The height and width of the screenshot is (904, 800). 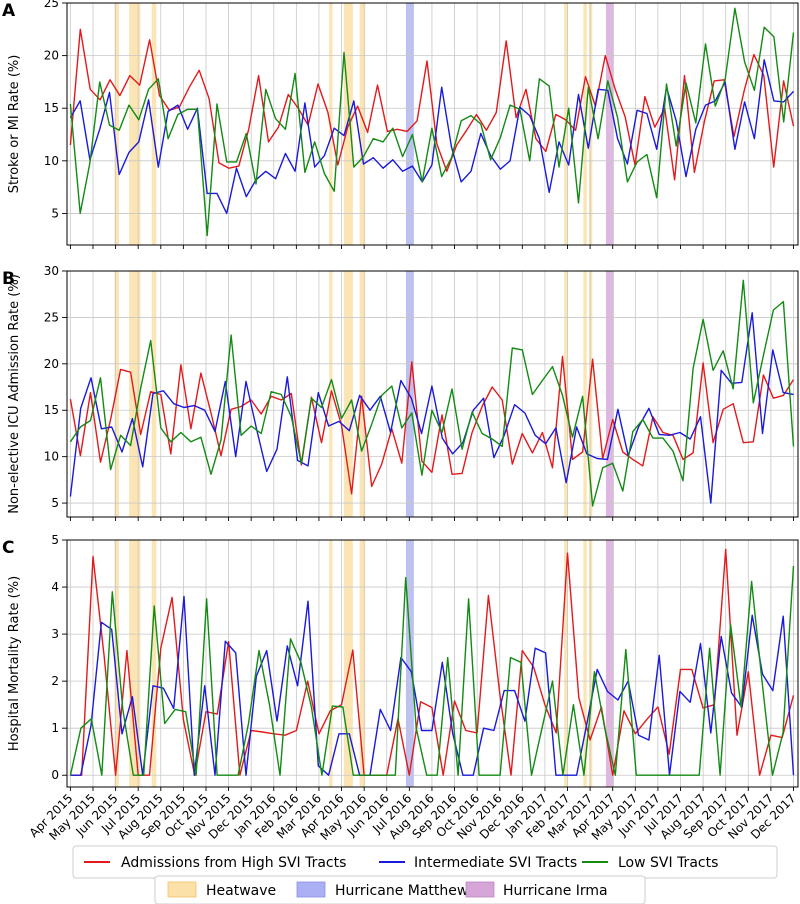 I want to click on legend-label-low: Low SVI Tracts, so click(x=668, y=863).